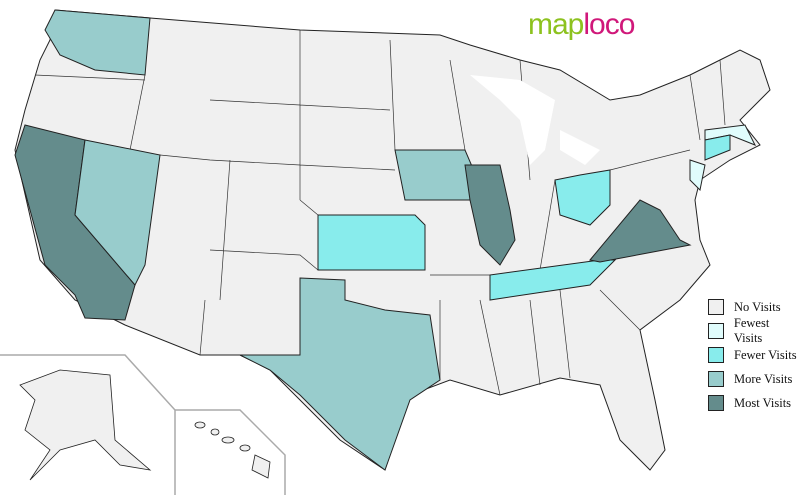 The height and width of the screenshot is (495, 800). What do you see at coordinates (697, 175) in the screenshot?
I see `state-new-jersey` at bounding box center [697, 175].